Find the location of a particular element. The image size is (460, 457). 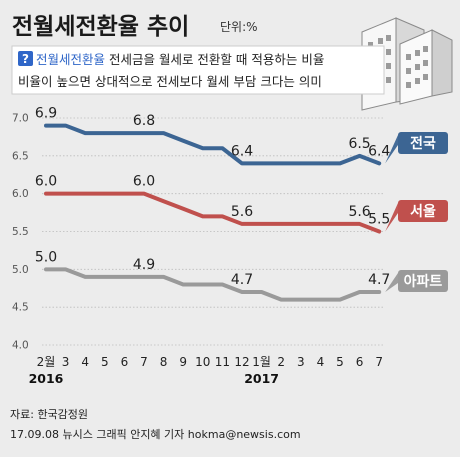

legend-label: 전국 is located at coordinates (423, 143).